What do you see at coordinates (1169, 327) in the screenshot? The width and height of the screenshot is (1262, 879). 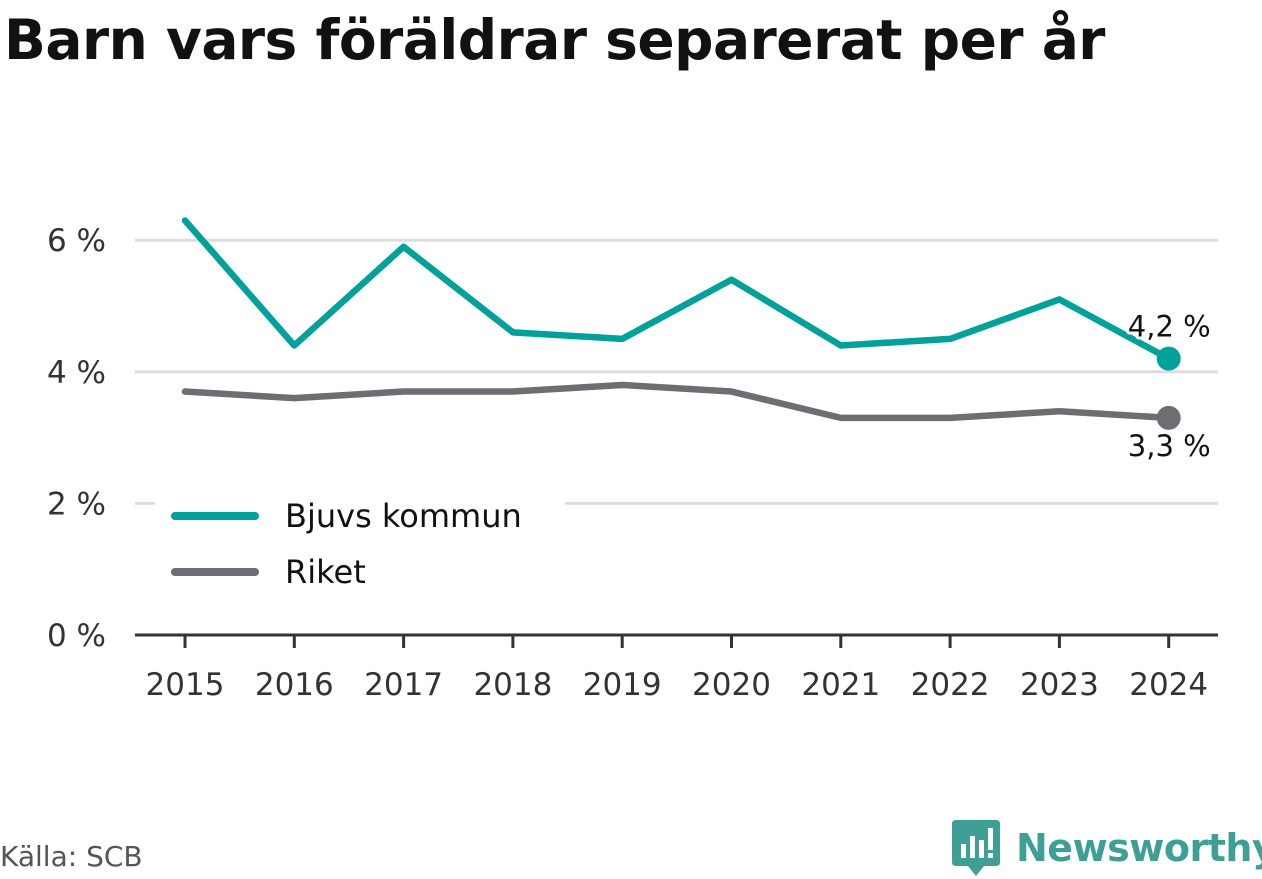 I see `end-label-bjuvs-kommun: 4,2 %` at bounding box center [1169, 327].